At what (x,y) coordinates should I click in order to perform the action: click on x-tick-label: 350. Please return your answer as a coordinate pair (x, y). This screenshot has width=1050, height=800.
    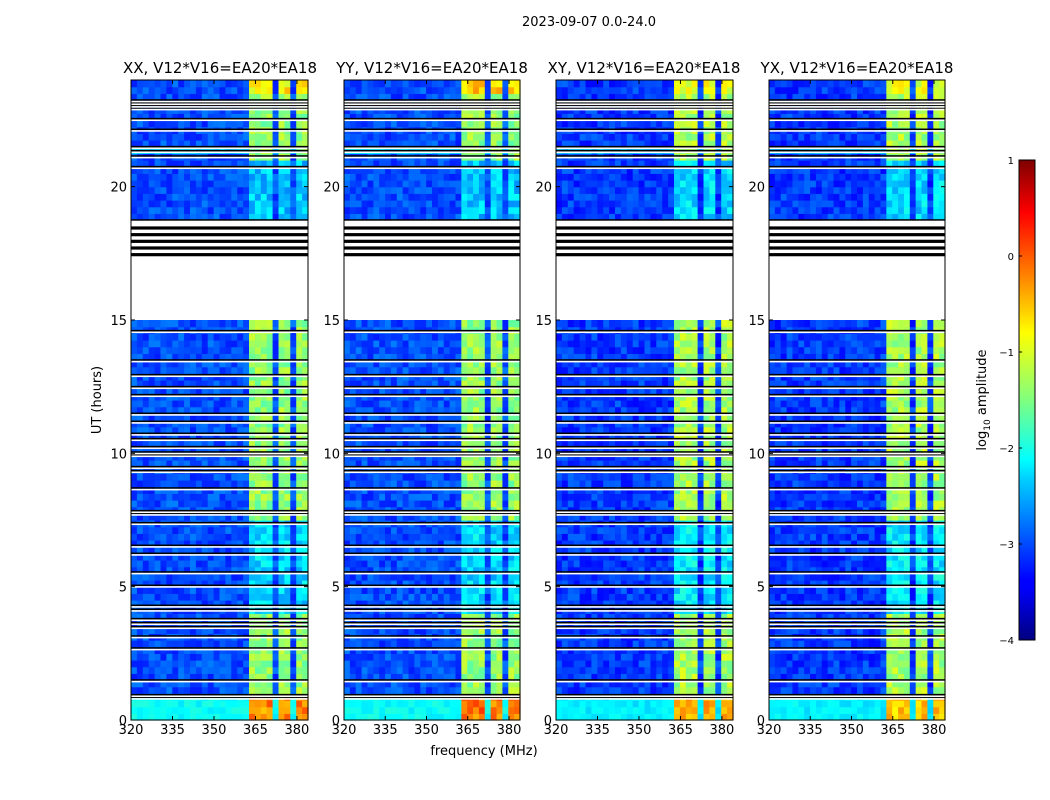
    Looking at the image, I should click on (214, 730).